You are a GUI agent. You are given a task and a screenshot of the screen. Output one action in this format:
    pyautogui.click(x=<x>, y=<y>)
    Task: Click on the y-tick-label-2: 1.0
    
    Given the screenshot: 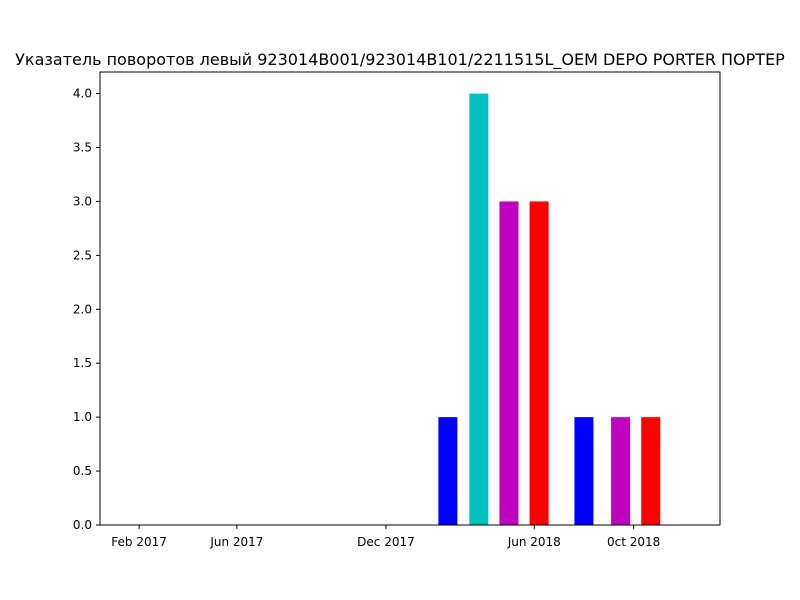 What is the action you would take?
    pyautogui.click(x=82, y=417)
    